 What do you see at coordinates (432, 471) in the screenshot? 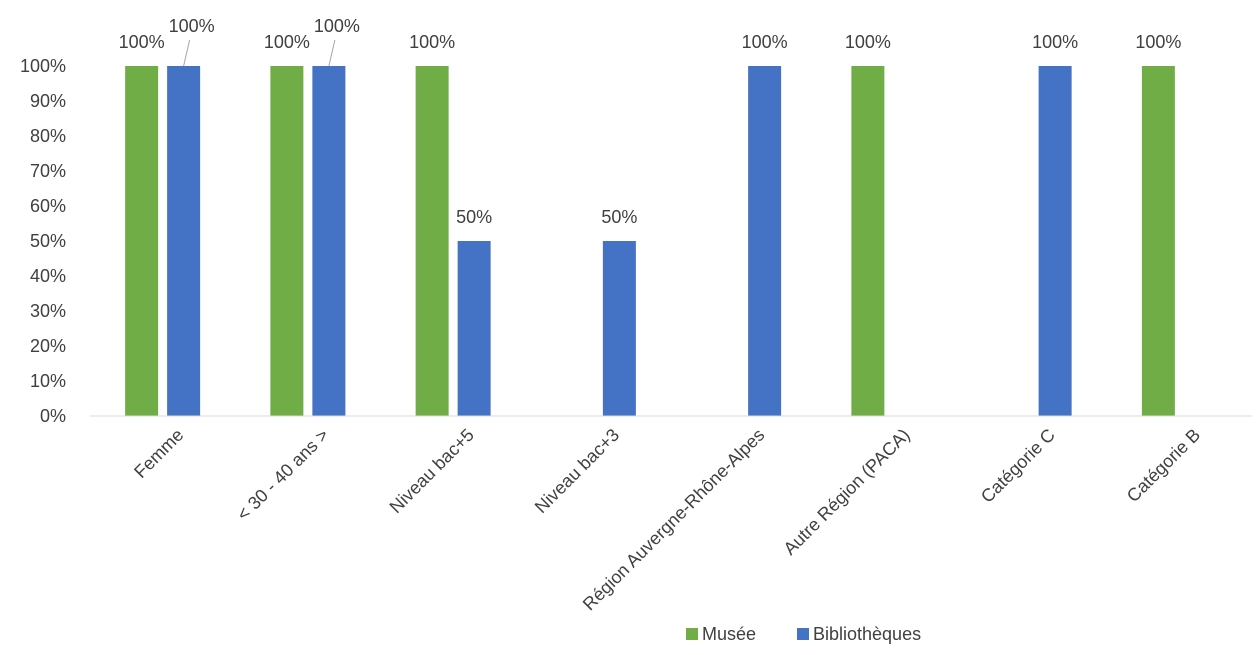
I see `x-category-label: Niveau bac+5` at bounding box center [432, 471].